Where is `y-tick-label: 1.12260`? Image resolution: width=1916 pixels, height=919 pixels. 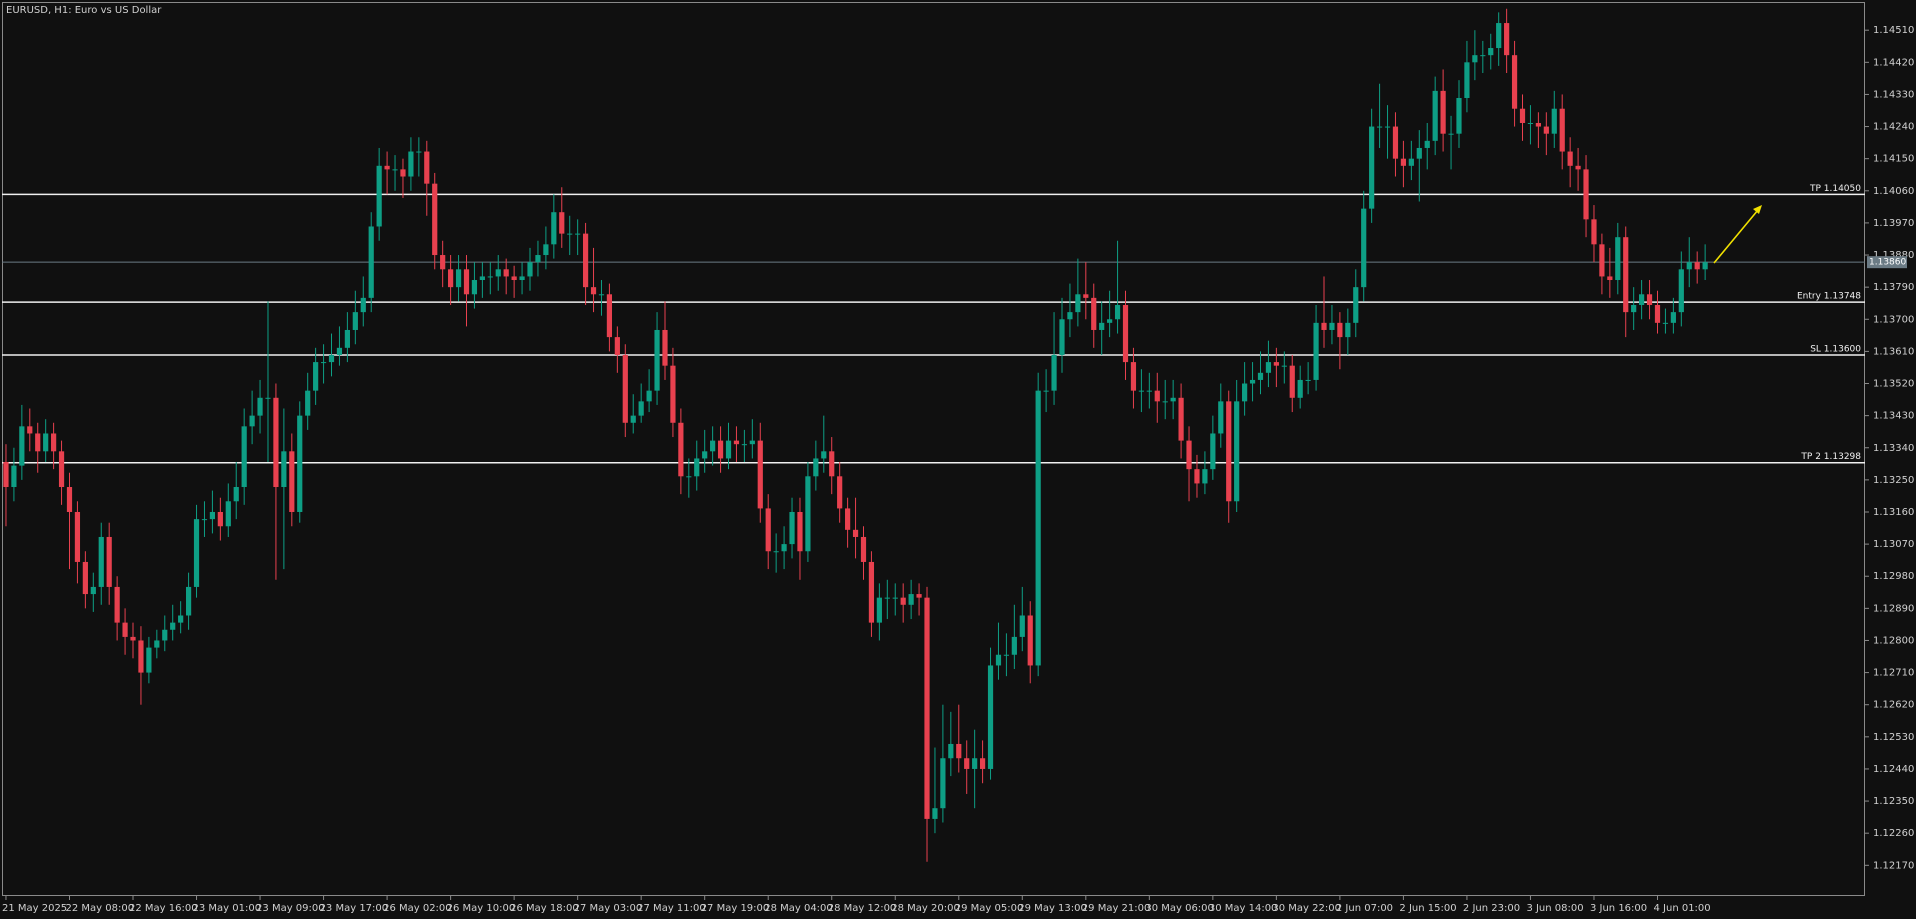
y-tick-label: 1.12260 is located at coordinates (1893, 833).